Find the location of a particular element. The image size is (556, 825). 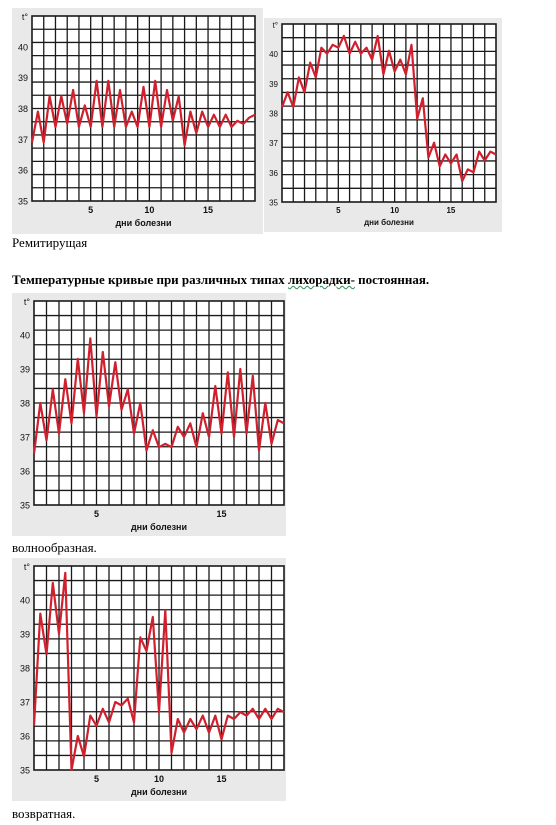

remittent-chart-svg: 35 36 37 38 39 40 t° 5 10 15 дни болезни is located at coordinates (137, 120).